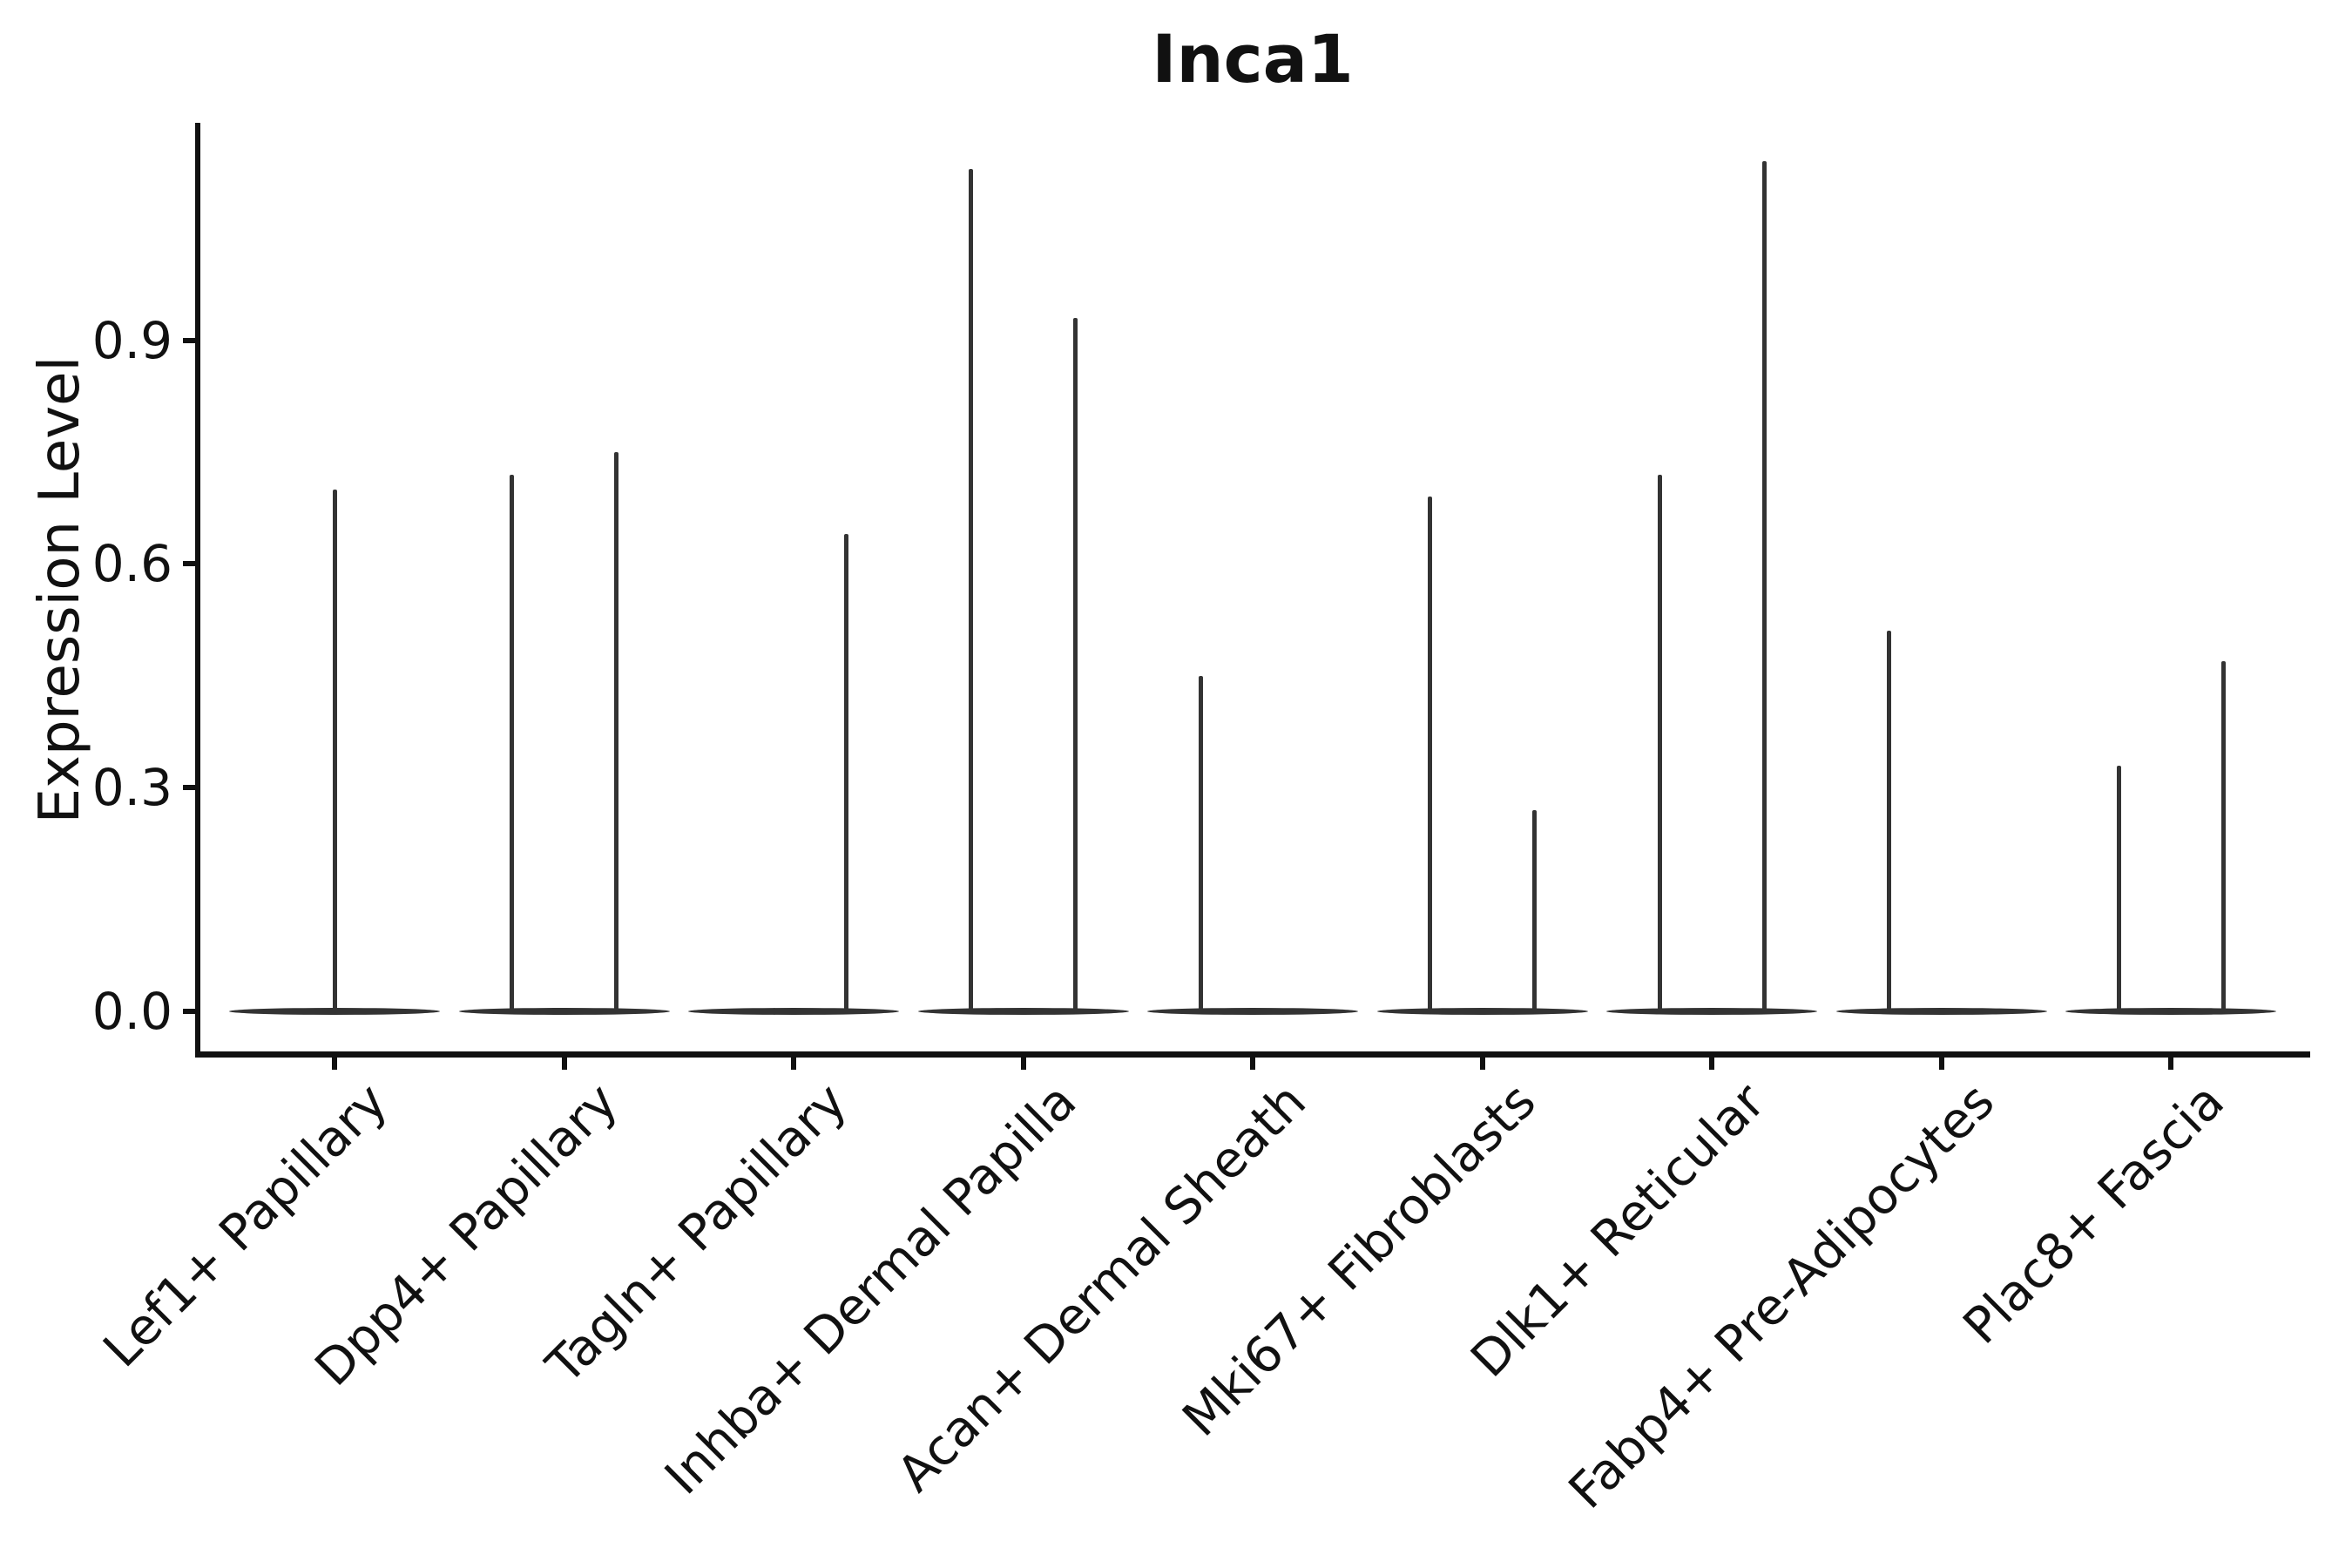 Image resolution: width=2352 pixels, height=1568 pixels. What do you see at coordinates (198, 590) in the screenshot?
I see `y-axis-line` at bounding box center [198, 590].